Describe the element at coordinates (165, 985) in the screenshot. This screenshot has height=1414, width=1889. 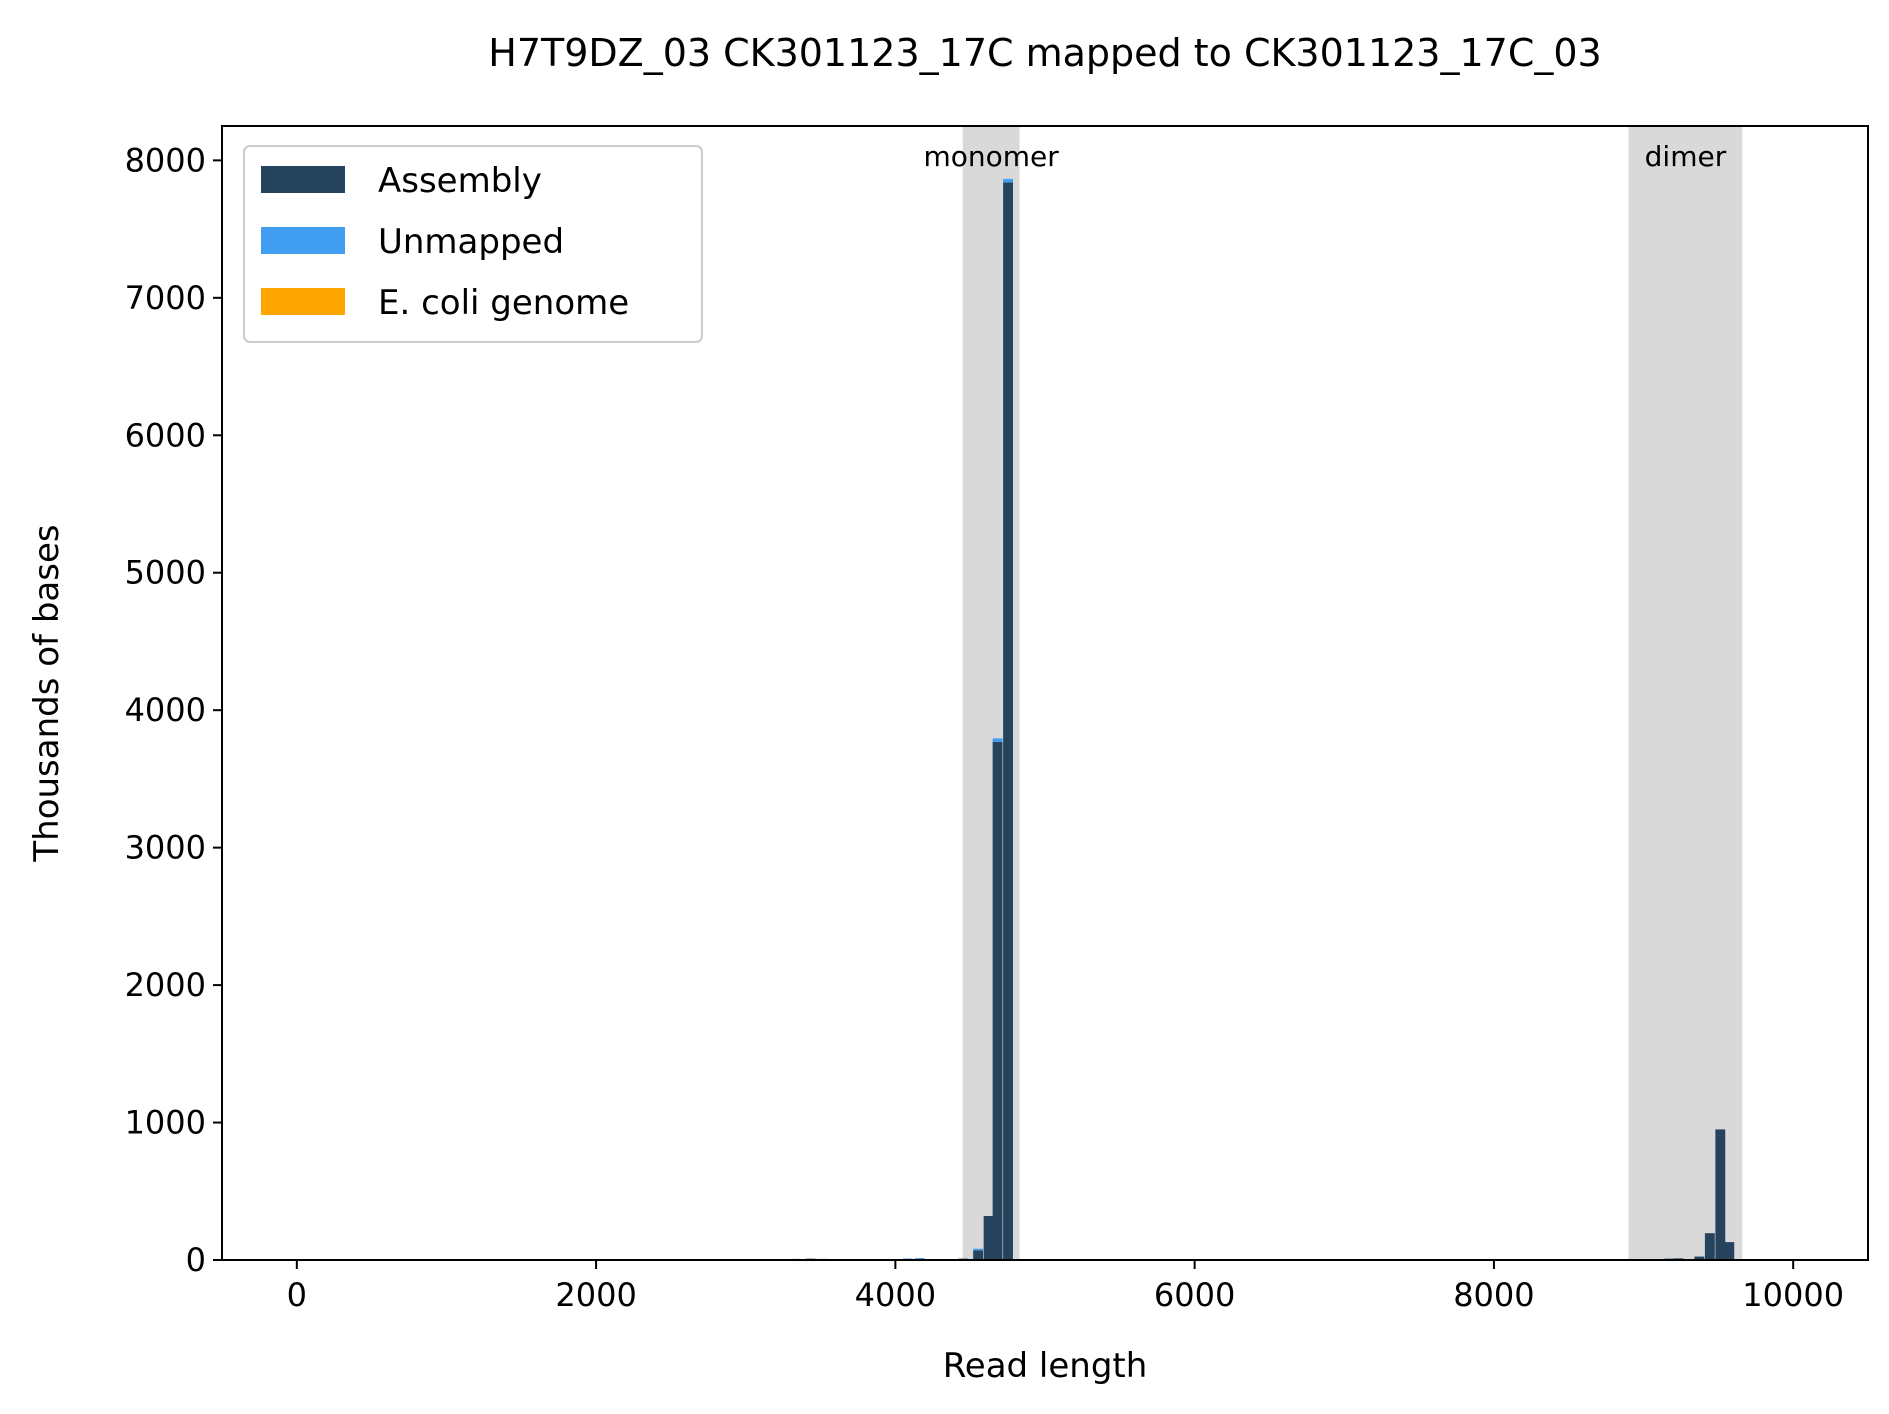
I see `y-tick-label: 2000` at that location.